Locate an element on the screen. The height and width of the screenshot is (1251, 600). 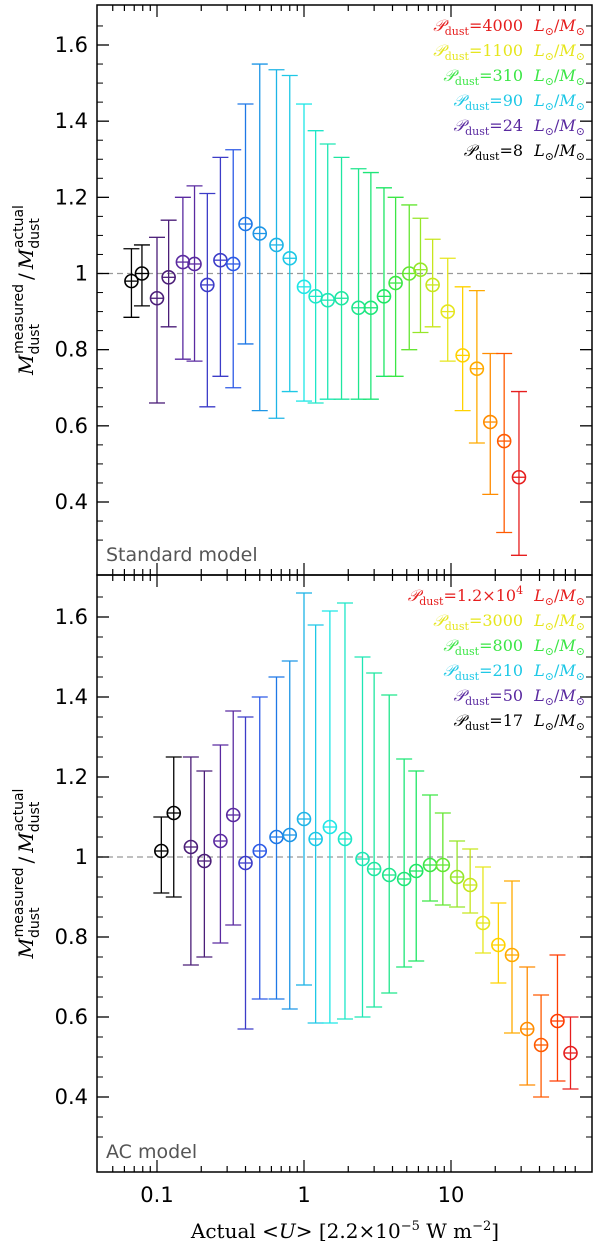
x-title-part: <U> is located at coordinates (287, 1231).